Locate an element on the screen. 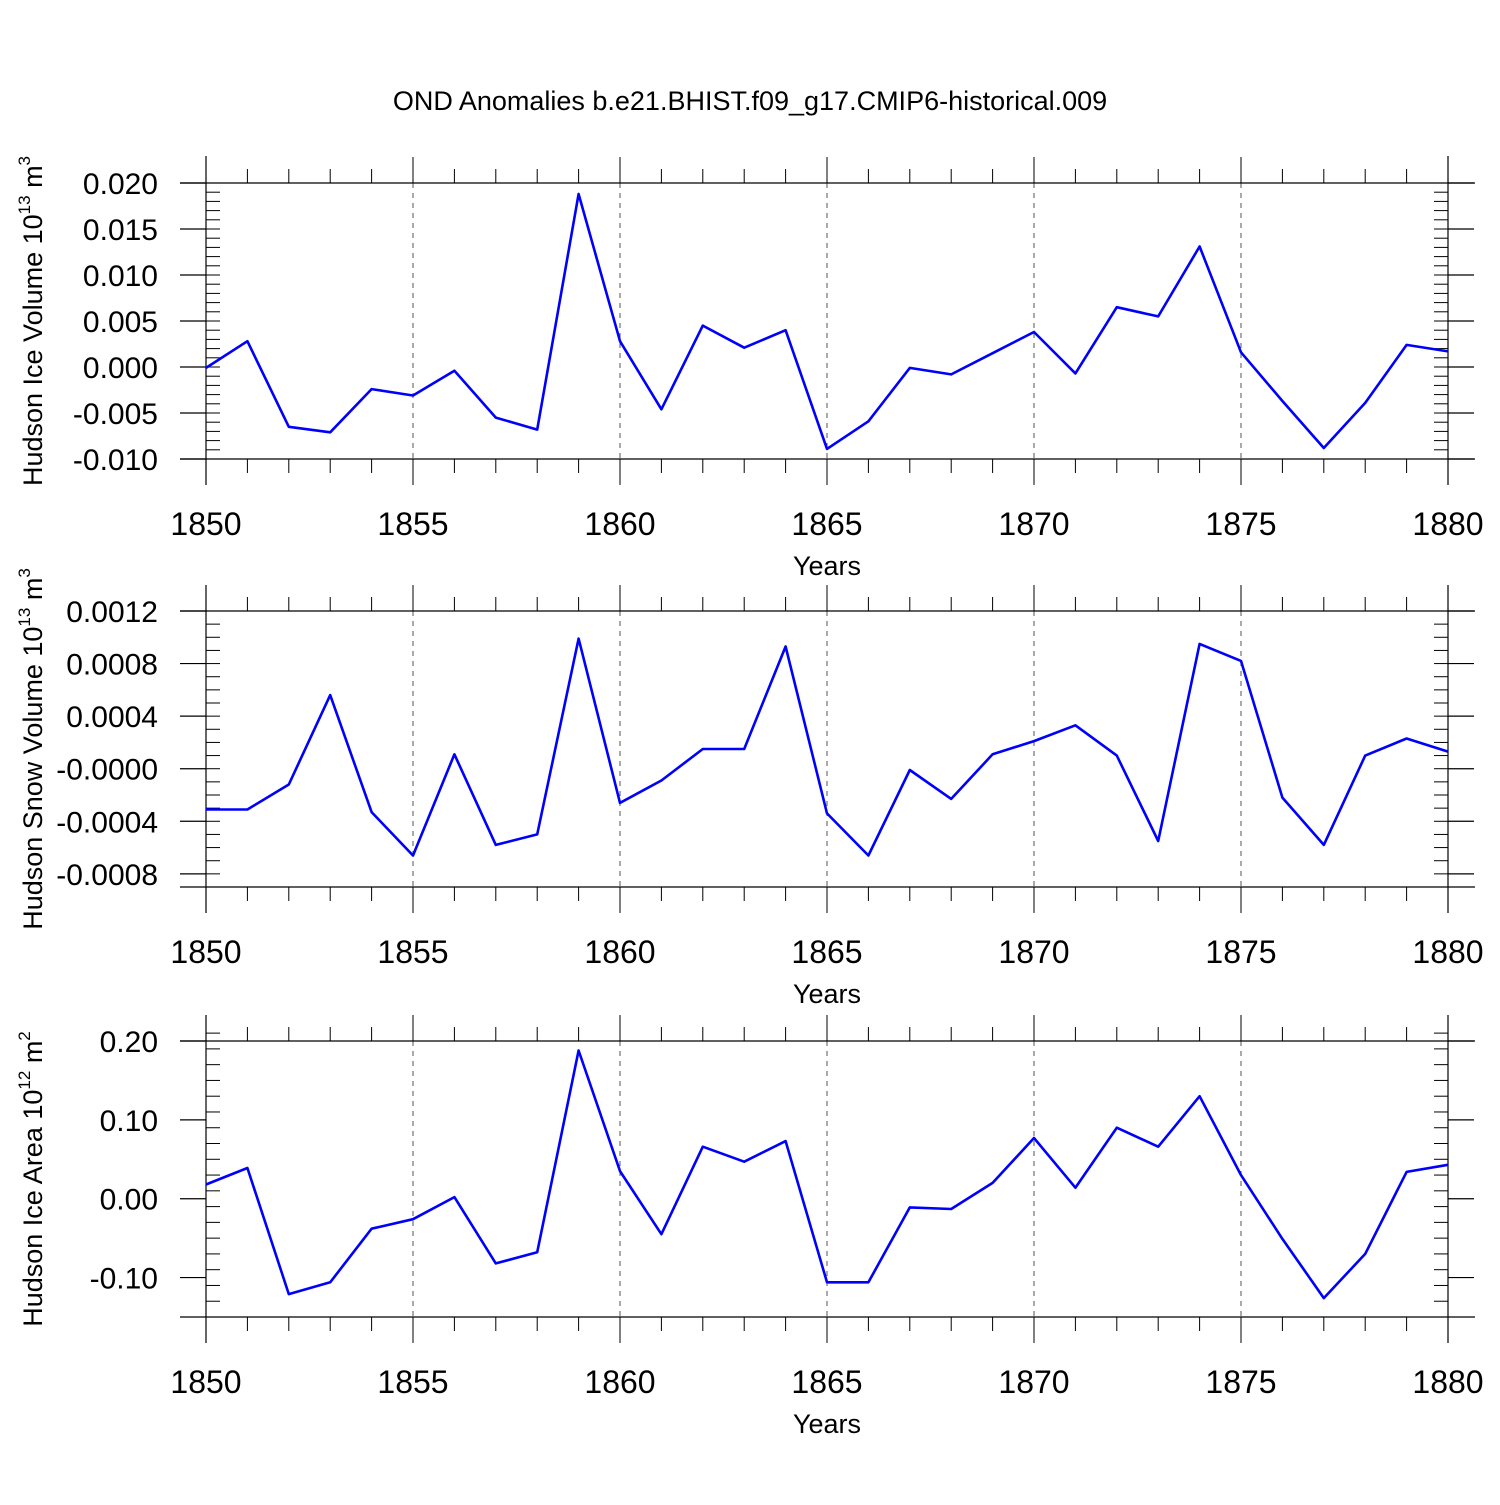  y-tick-label: 0.015 is located at coordinates (120, 230).